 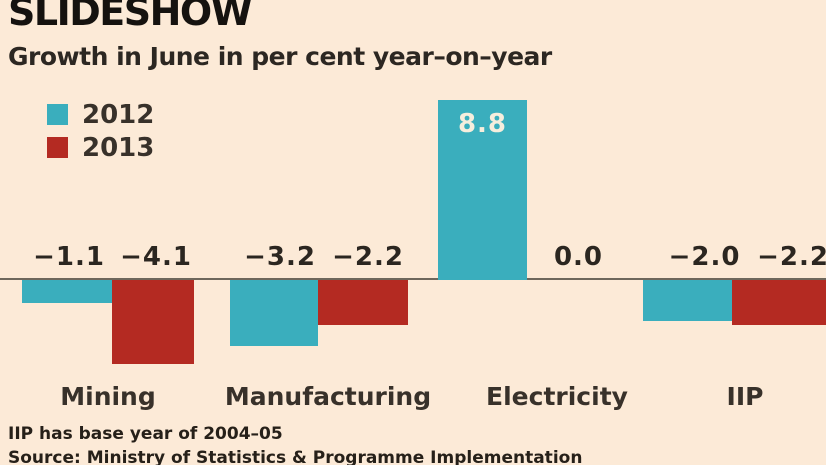 What do you see at coordinates (118, 147) in the screenshot?
I see `legend-label-2013: 2013` at bounding box center [118, 147].